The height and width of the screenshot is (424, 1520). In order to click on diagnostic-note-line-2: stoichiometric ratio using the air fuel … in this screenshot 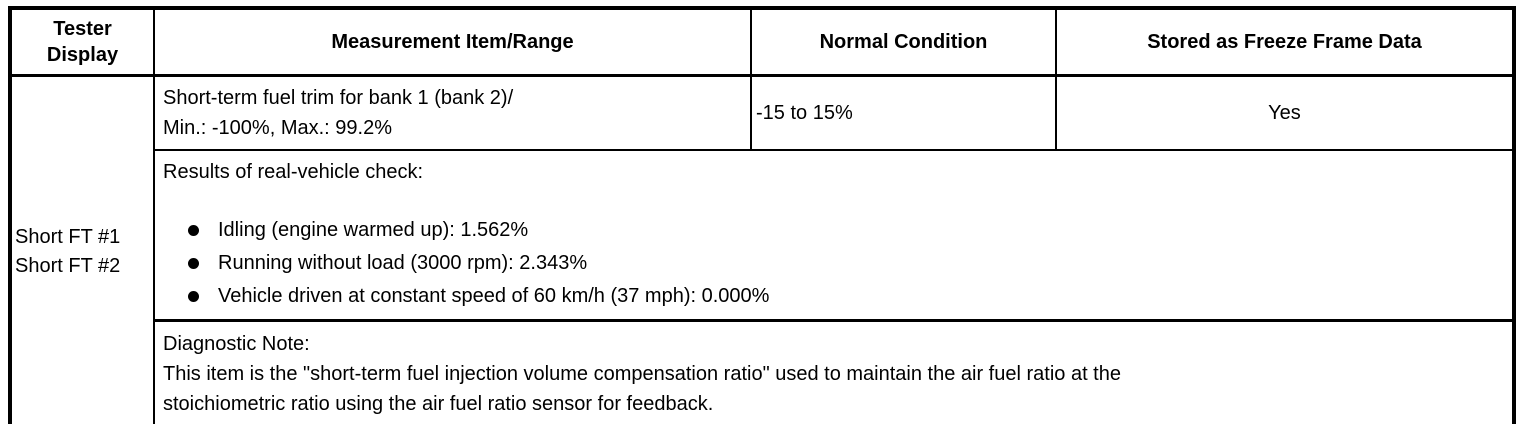, I will do `click(438, 404)`.